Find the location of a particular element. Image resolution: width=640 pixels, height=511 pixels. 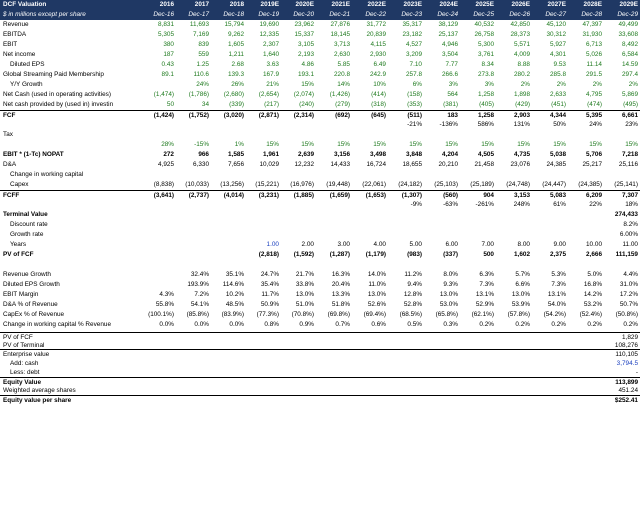

cell-value: 285.8 is located at coordinates (558, 74).